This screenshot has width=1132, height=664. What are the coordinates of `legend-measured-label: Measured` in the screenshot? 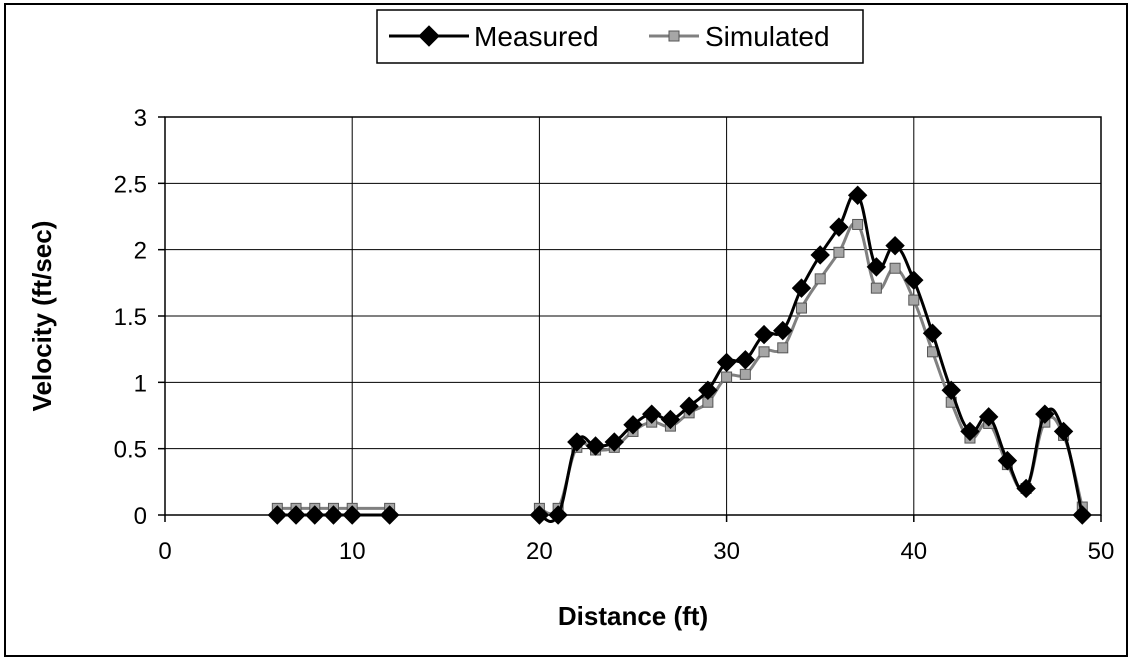 It's located at (536, 36).